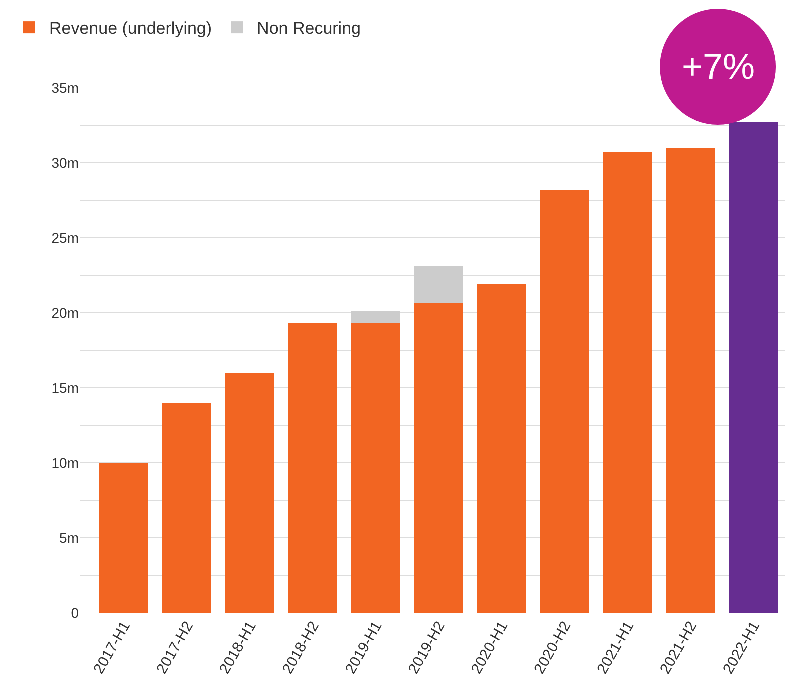 The width and height of the screenshot is (795, 693). Describe the element at coordinates (69, 538) in the screenshot. I see `y-tick-label: 5m` at that location.